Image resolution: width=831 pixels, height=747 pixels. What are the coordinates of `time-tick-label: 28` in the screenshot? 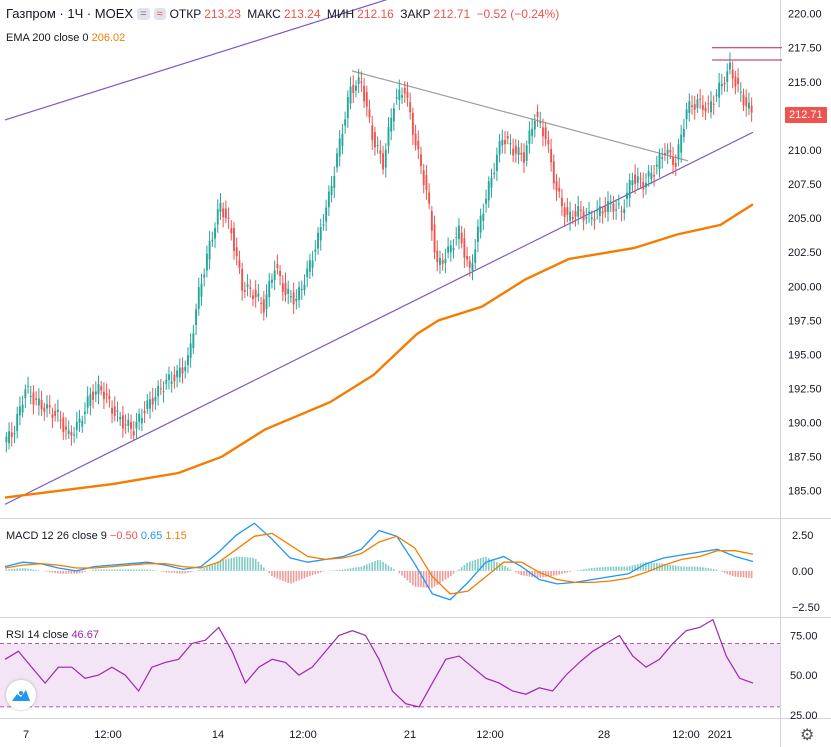 It's located at (604, 735).